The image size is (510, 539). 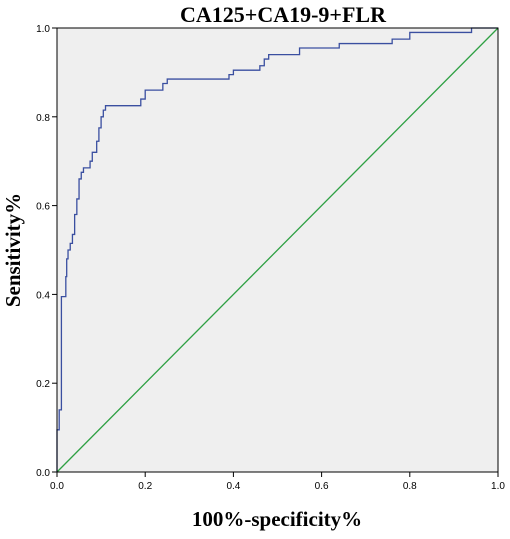 What do you see at coordinates (57, 486) in the screenshot?
I see `x-tick-label: 0.0` at bounding box center [57, 486].